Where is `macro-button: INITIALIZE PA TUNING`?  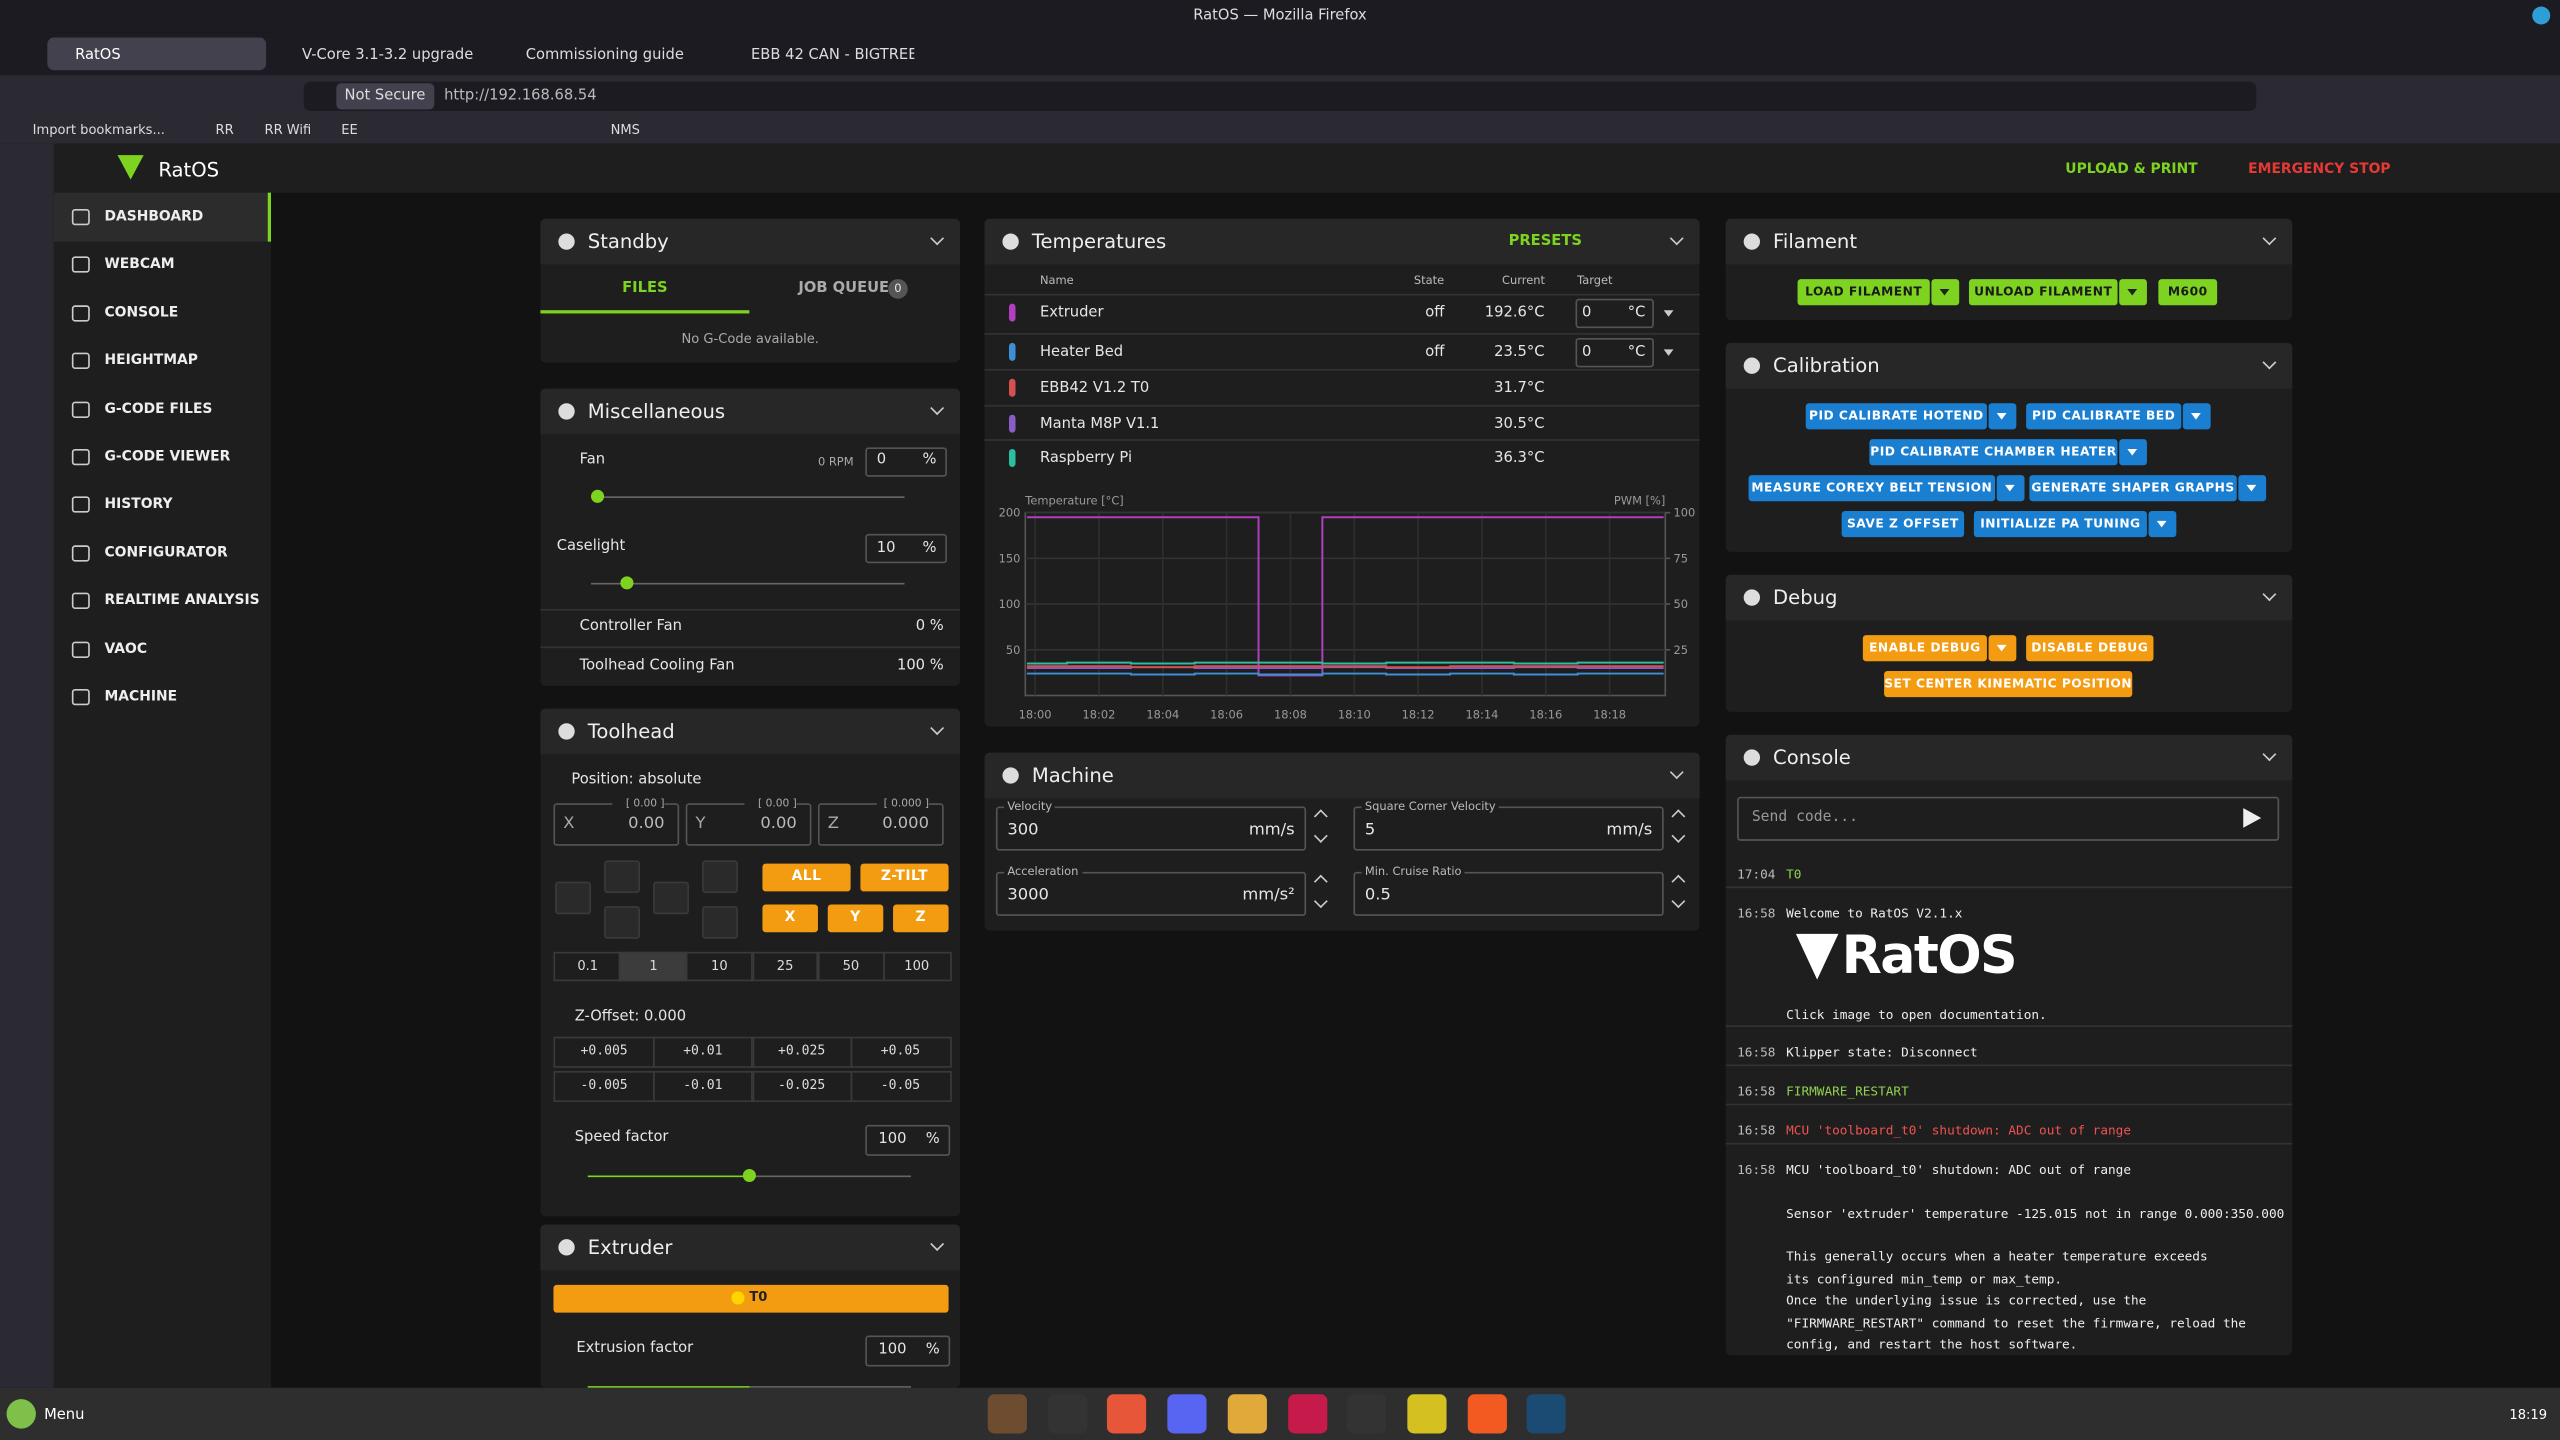
macro-button: INITIALIZE PA TUNING is located at coordinates (2060, 524).